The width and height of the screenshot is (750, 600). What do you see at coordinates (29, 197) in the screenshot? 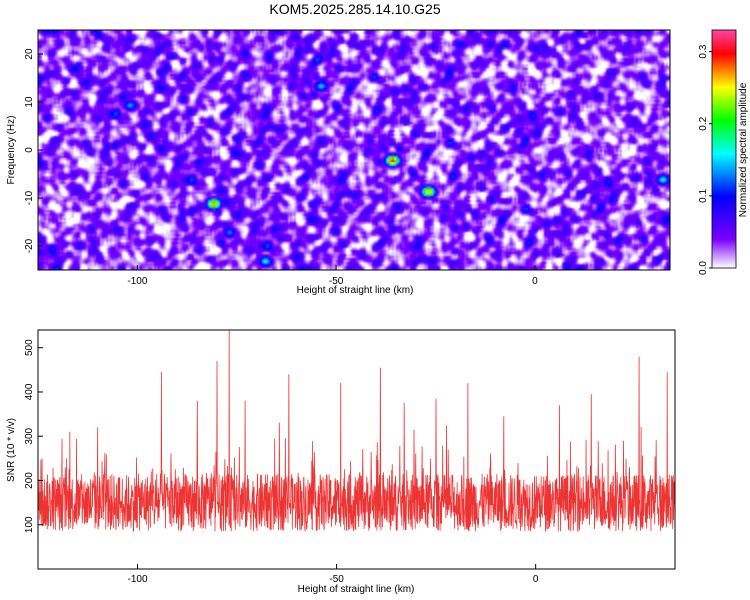
I see `spectrogram-y-tick-label: -10` at bounding box center [29, 197].